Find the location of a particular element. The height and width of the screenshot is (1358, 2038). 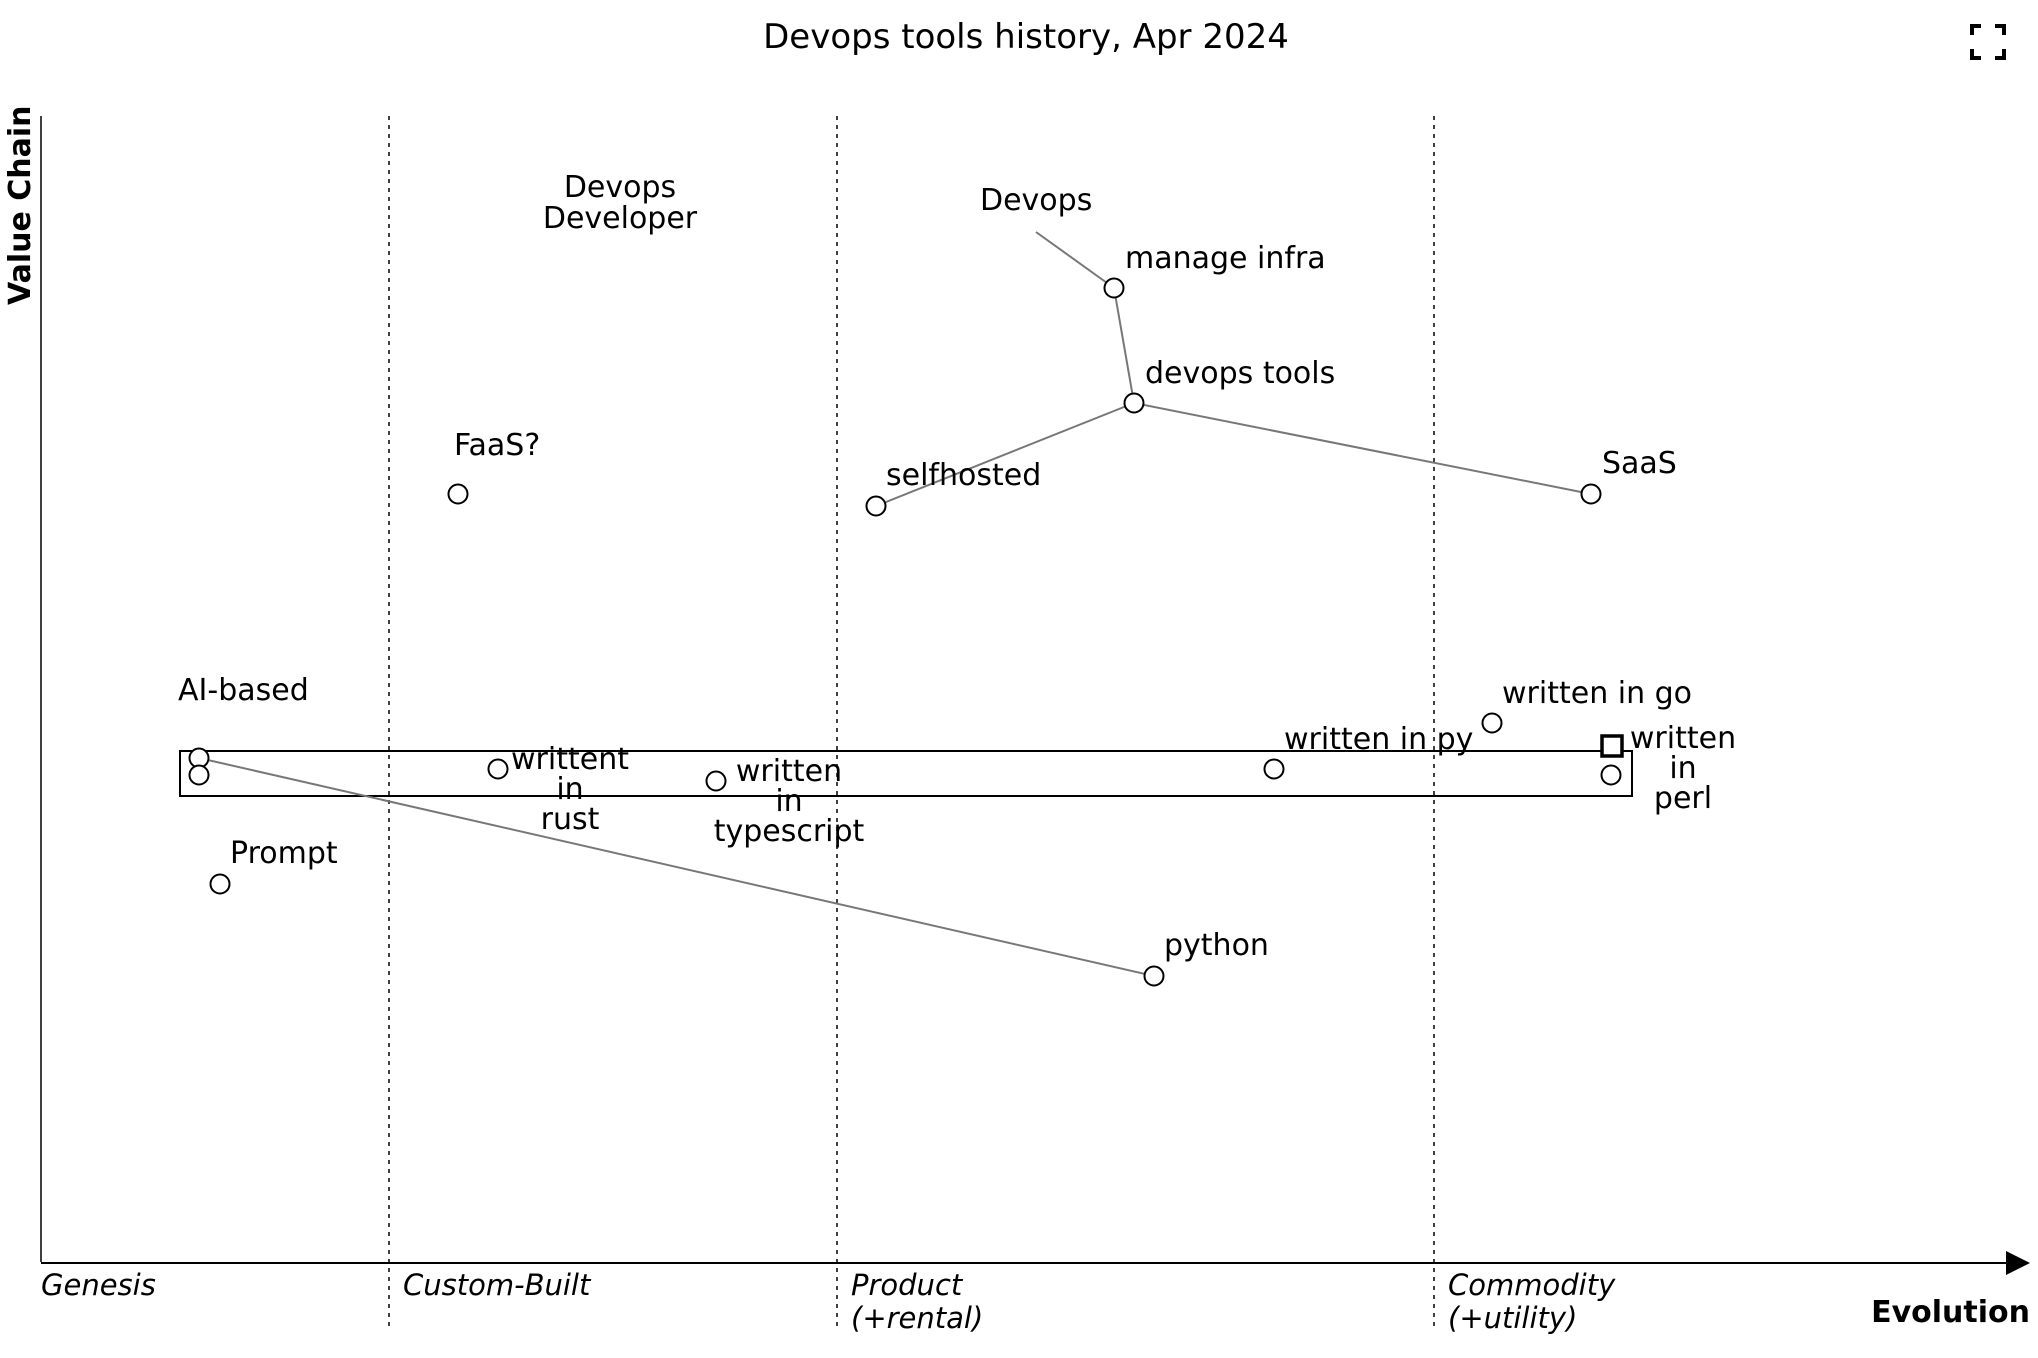

label-devops: Devops is located at coordinates (1036, 200).